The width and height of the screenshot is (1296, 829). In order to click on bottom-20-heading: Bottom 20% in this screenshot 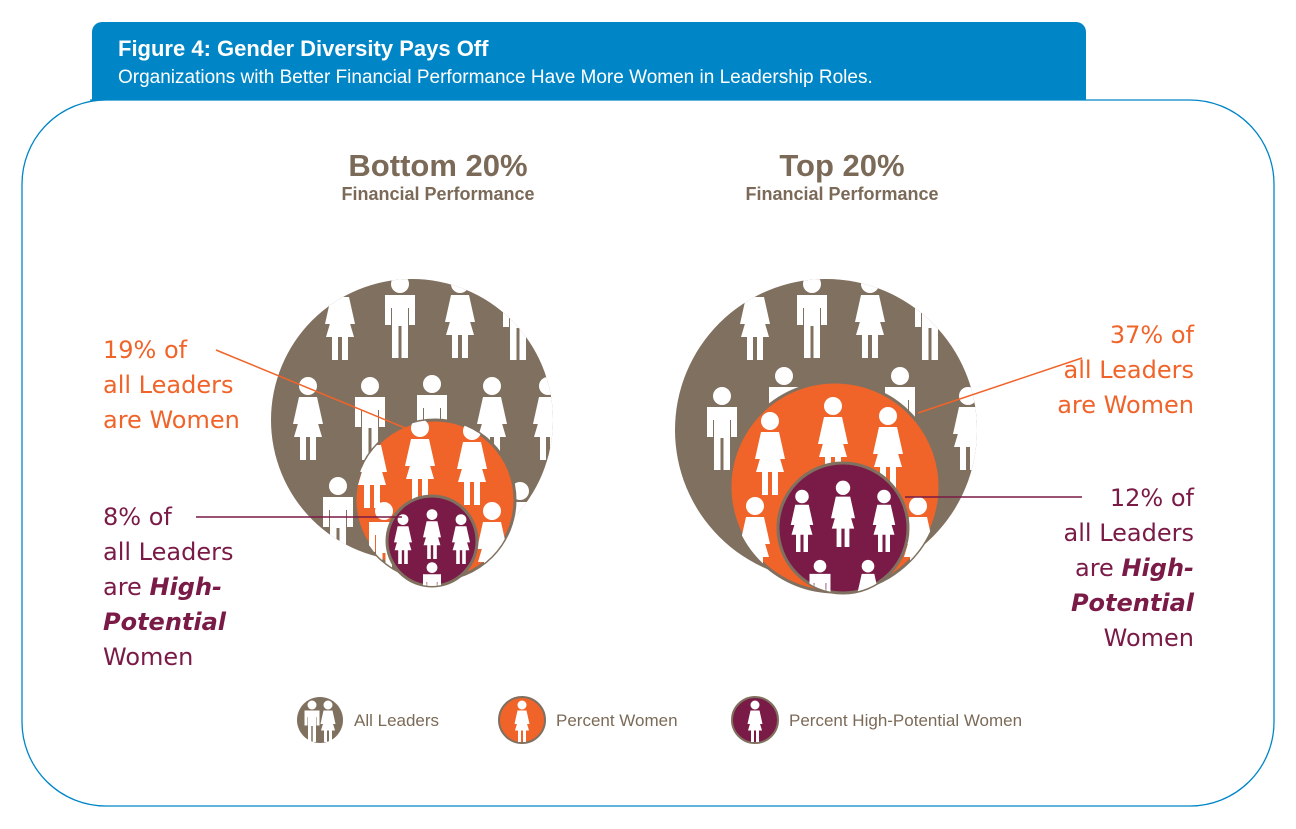, I will do `click(438, 165)`.